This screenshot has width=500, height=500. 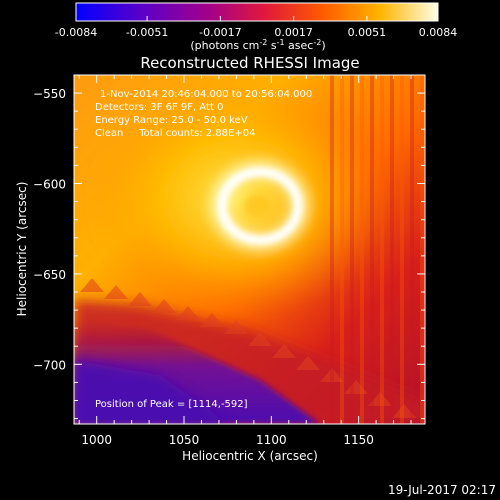 I want to click on info-line-clean: Clean Total counts: 2.88E+04, so click(x=175, y=133).